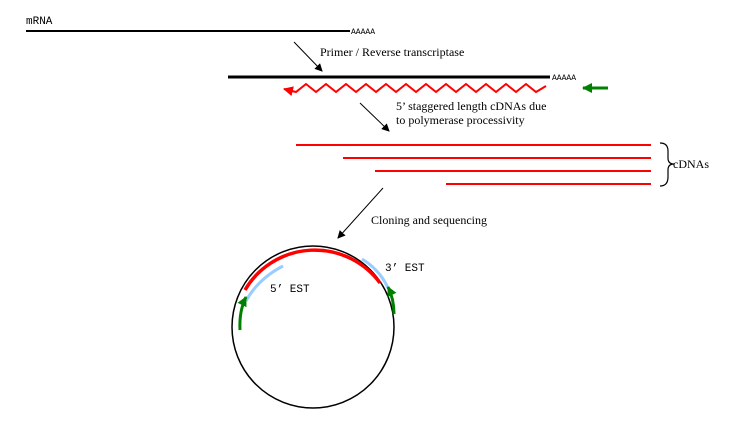 The image size is (732, 427). What do you see at coordinates (308, 56) in the screenshot?
I see `step-arrow-primer` at bounding box center [308, 56].